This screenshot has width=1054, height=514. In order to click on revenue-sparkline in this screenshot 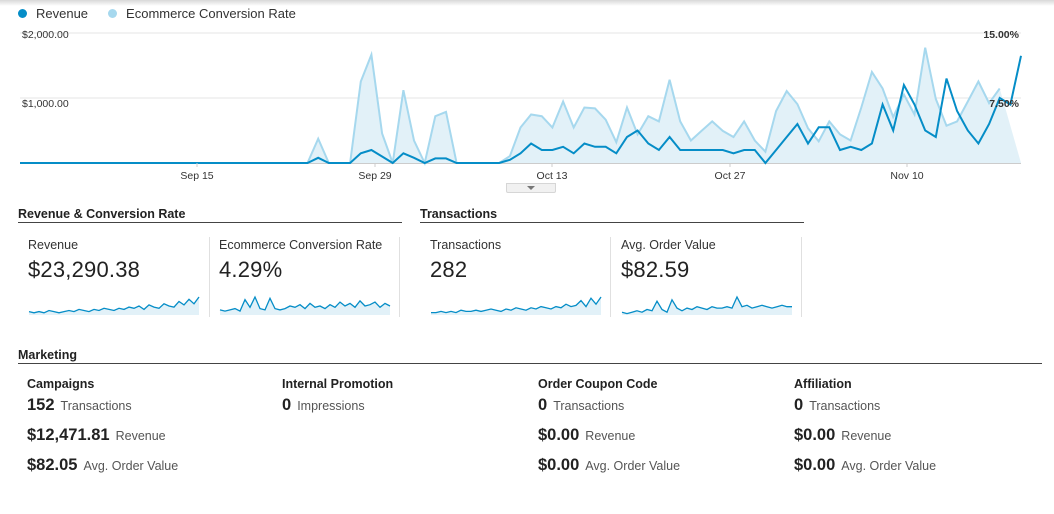, I will do `click(114, 305)`.